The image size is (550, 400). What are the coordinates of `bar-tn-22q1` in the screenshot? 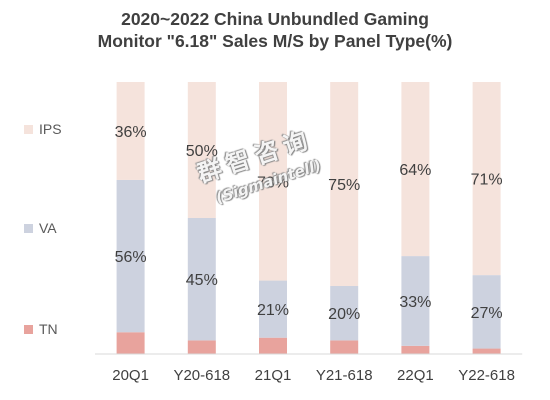 It's located at (415, 349).